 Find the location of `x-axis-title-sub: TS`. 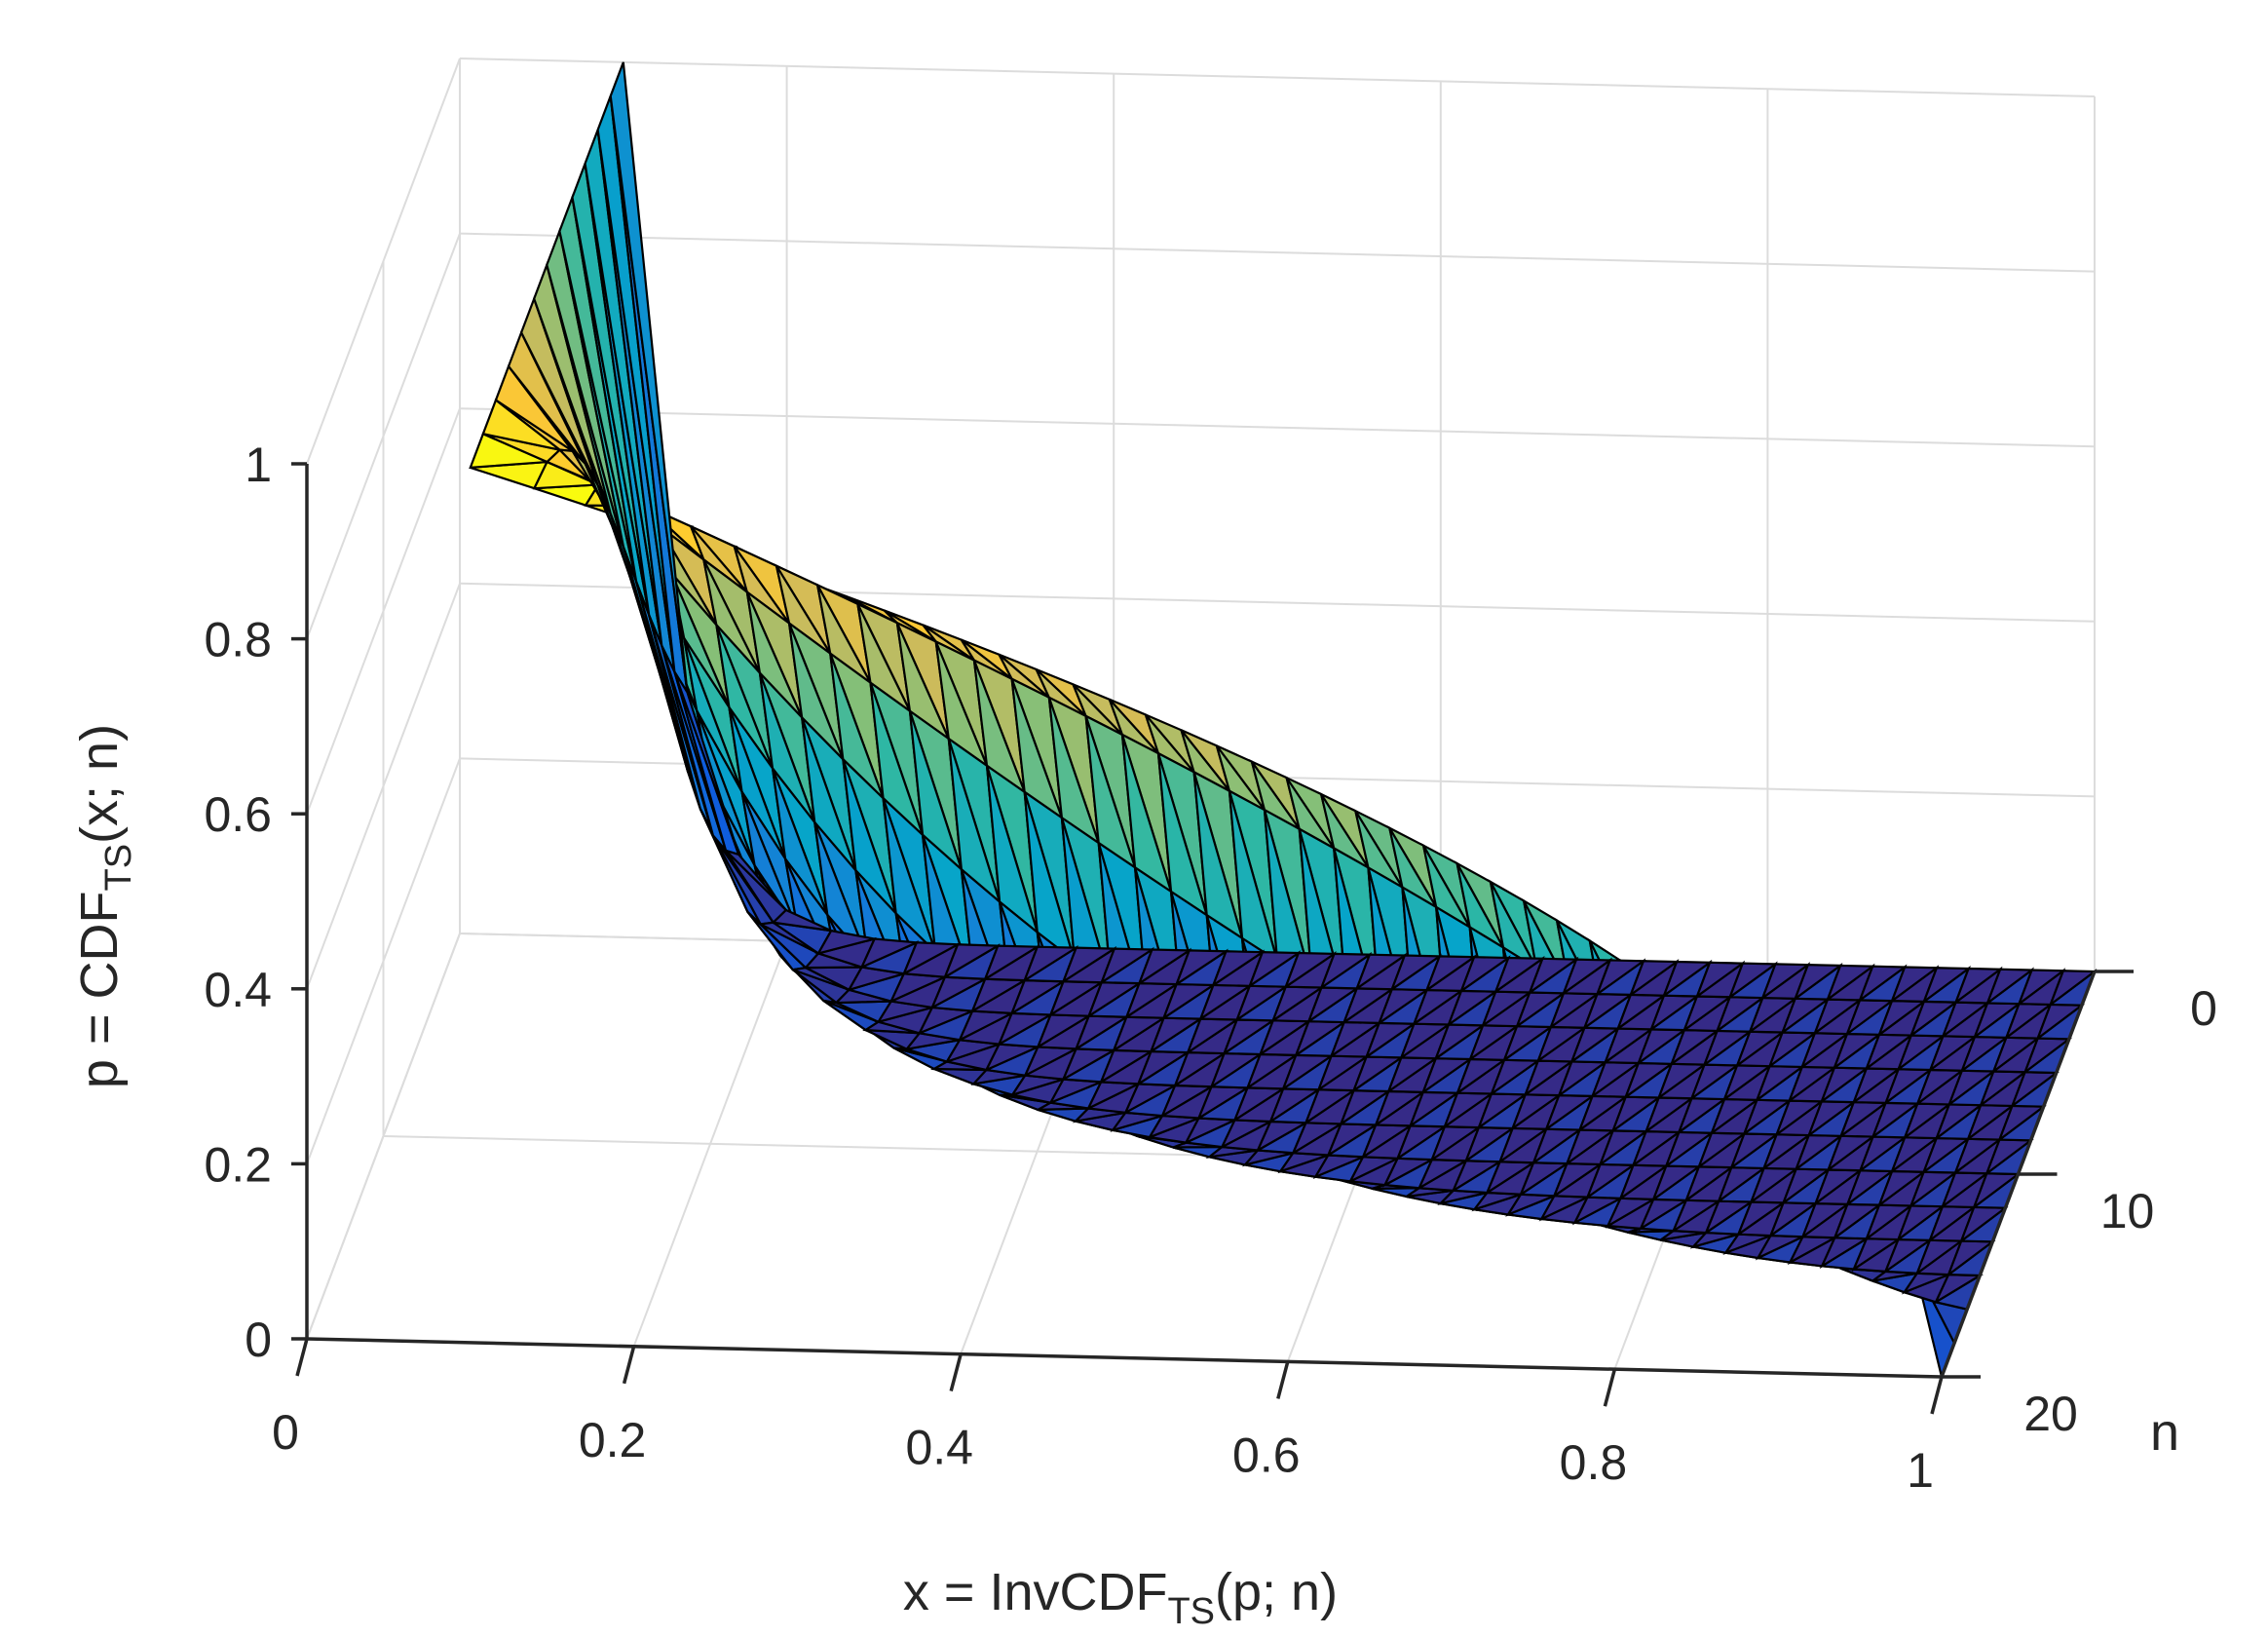

x-axis-title-sub: TS is located at coordinates (1191, 1611).